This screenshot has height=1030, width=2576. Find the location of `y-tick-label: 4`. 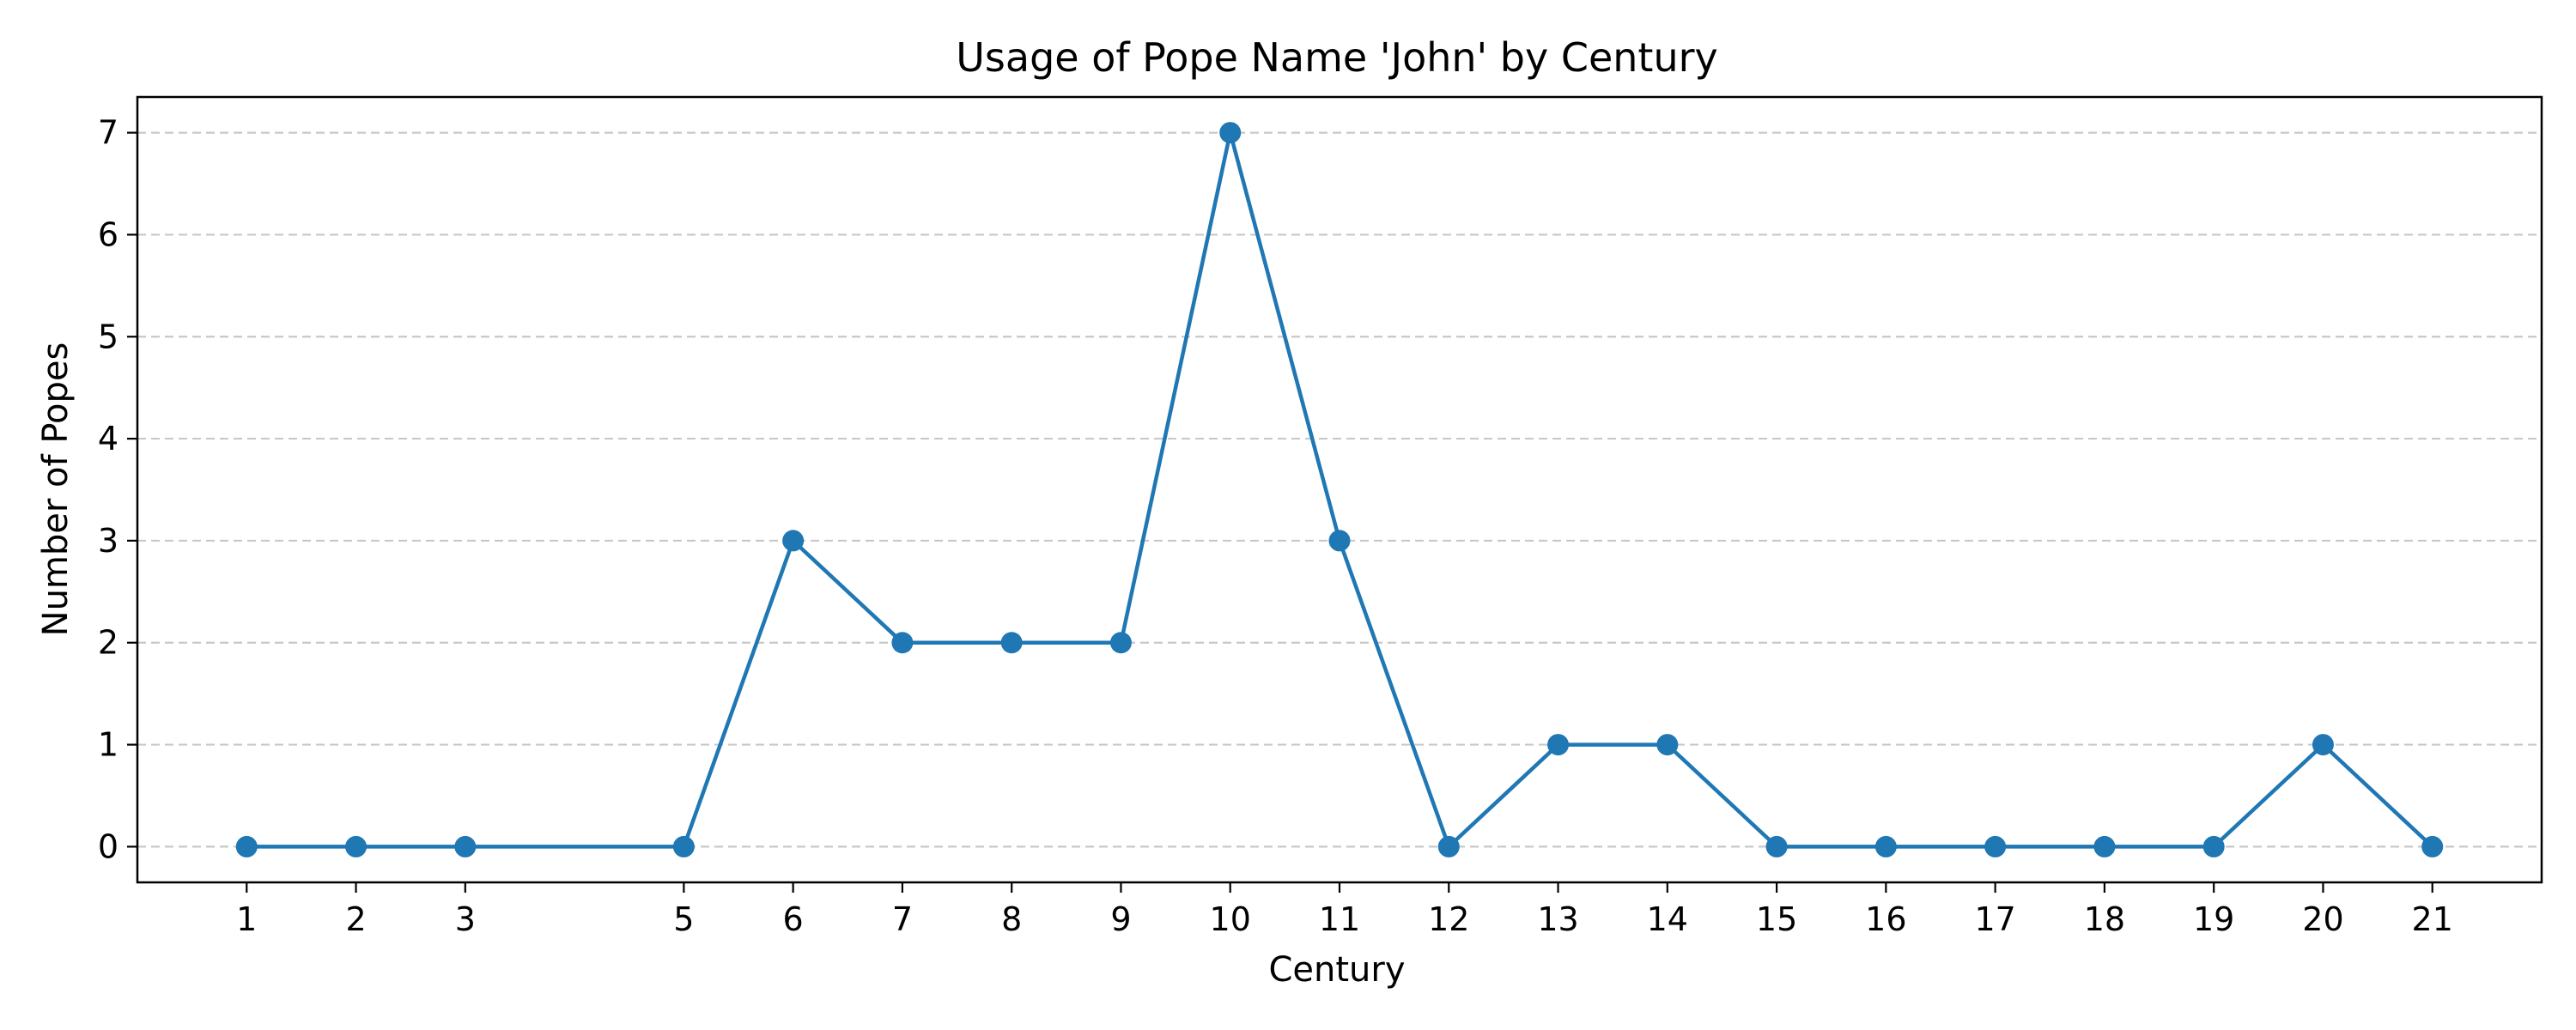

y-tick-label: 4 is located at coordinates (108, 438).